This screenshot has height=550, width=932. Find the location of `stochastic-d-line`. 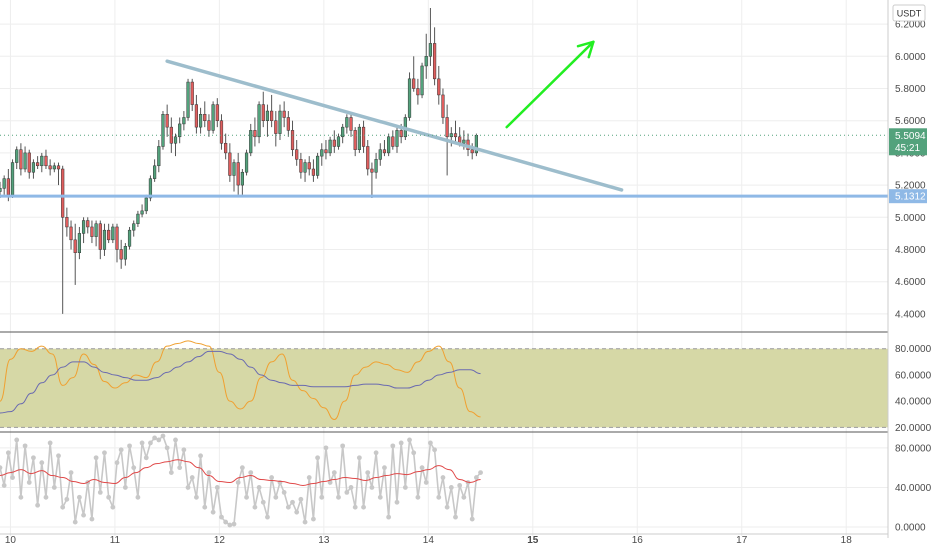

stochastic-d-line is located at coordinates (240, 382).